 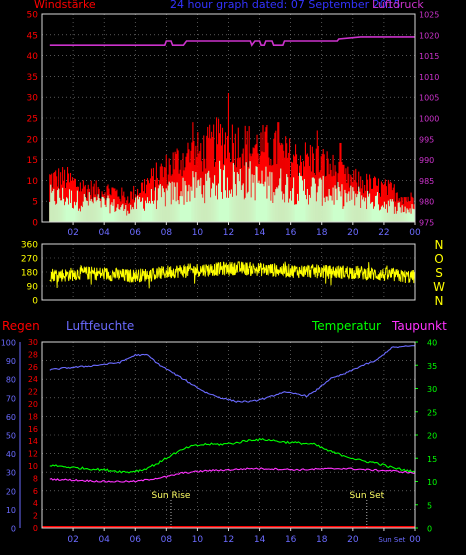 What do you see at coordinates (32, 161) in the screenshot?
I see `wind-tick-label: 15` at bounding box center [32, 161].